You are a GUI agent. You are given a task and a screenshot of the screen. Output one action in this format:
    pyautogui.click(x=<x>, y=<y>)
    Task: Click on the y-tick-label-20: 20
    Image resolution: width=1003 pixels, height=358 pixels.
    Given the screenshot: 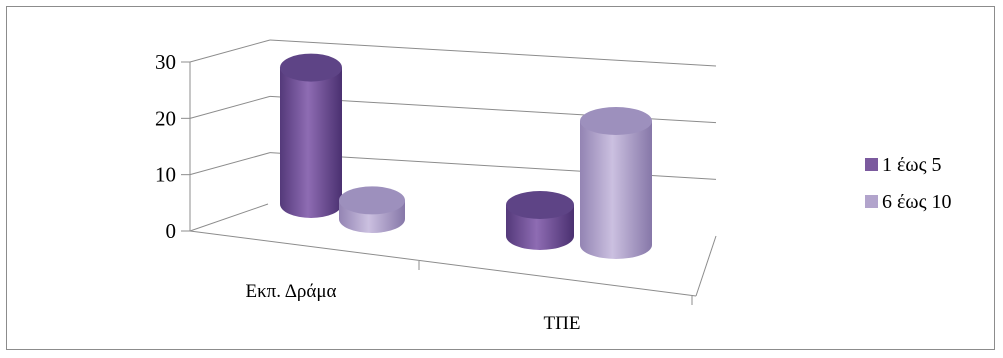 What is the action you would take?
    pyautogui.click(x=165, y=118)
    